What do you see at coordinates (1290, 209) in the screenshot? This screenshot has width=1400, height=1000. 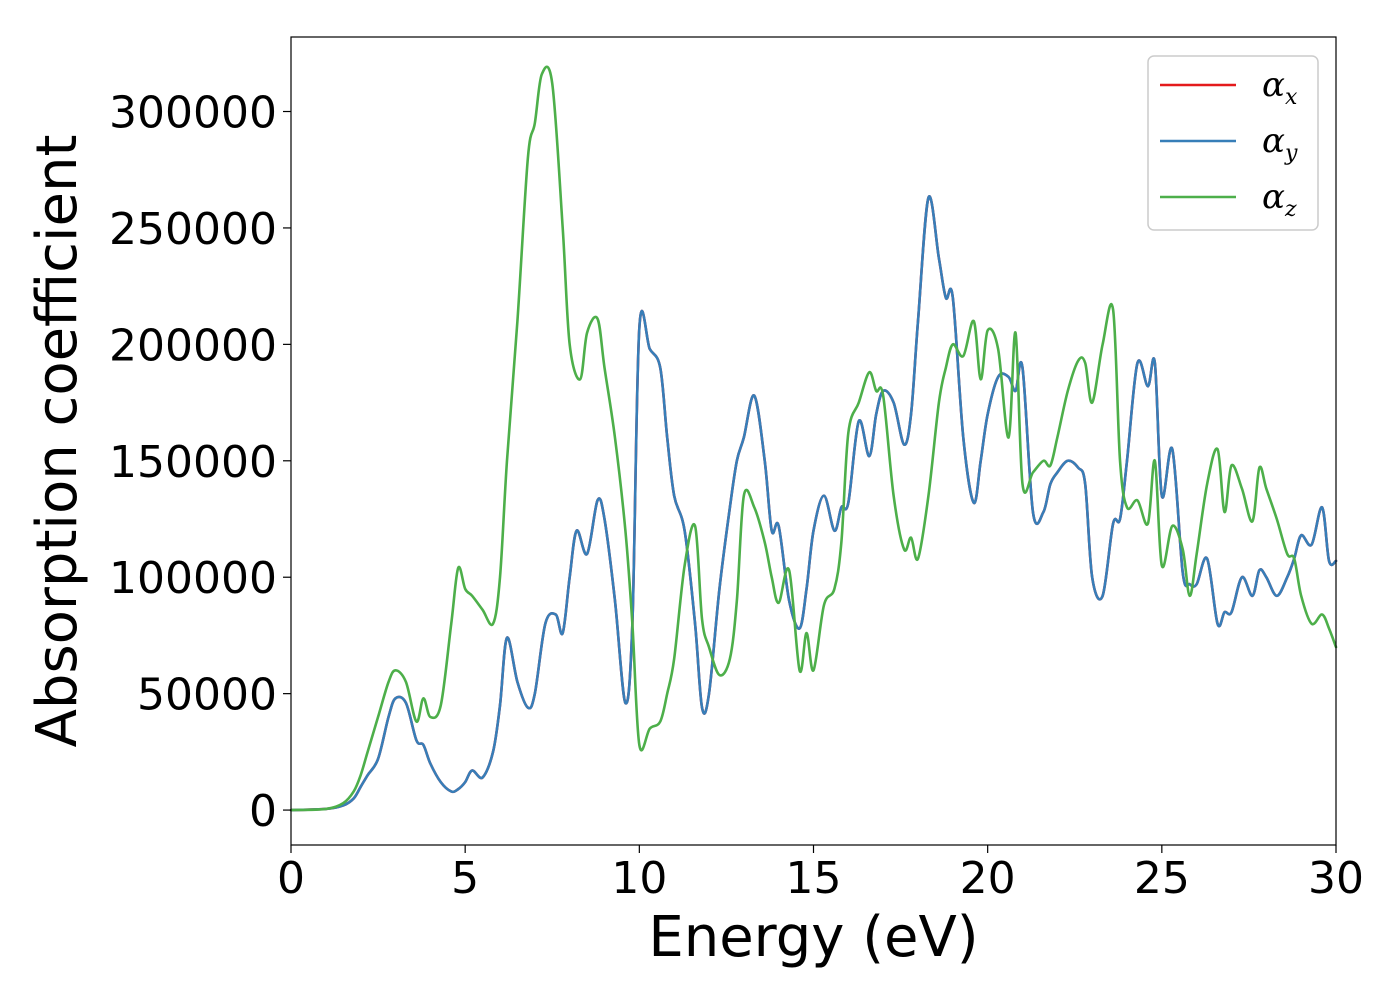 I see `legend-subscript: z` at bounding box center [1290, 209].